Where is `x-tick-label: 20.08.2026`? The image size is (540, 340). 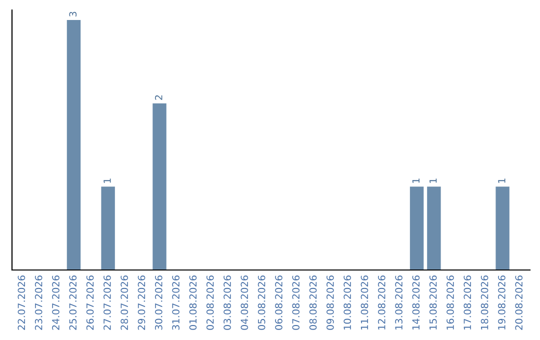
x-tick-label: 20.08.2026 is located at coordinates (519, 302).